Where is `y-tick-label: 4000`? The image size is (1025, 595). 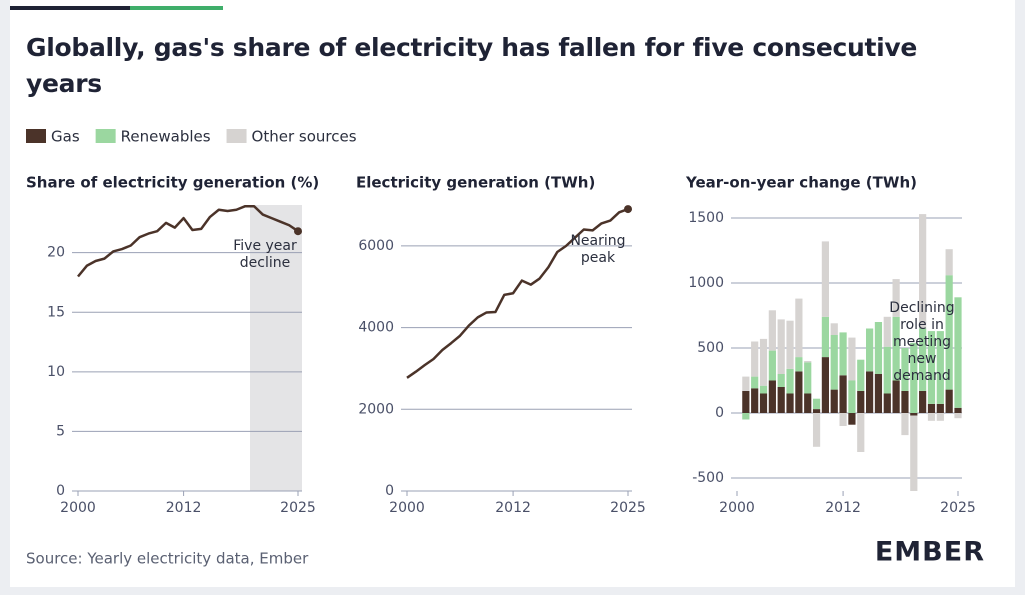
y-tick-label: 4000 is located at coordinates (376, 328).